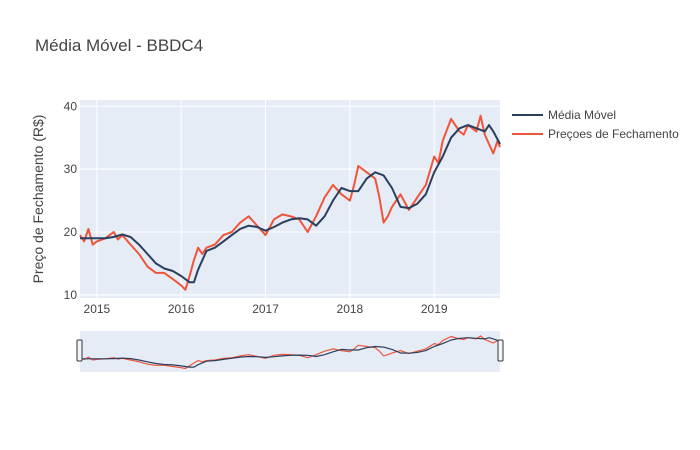 The height and width of the screenshot is (450, 700). Describe the element at coordinates (97, 309) in the screenshot. I see `x-tick-label: 2015` at that location.